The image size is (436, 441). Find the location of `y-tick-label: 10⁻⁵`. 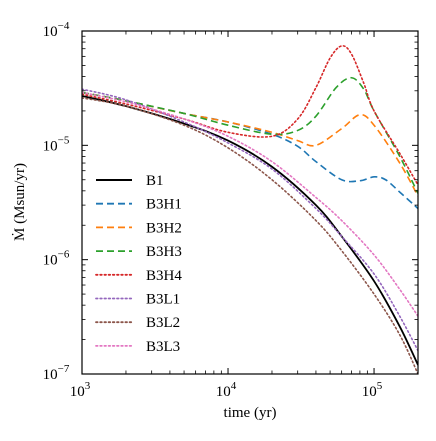

y-tick-label: 10⁻⁵ is located at coordinates (56, 144).